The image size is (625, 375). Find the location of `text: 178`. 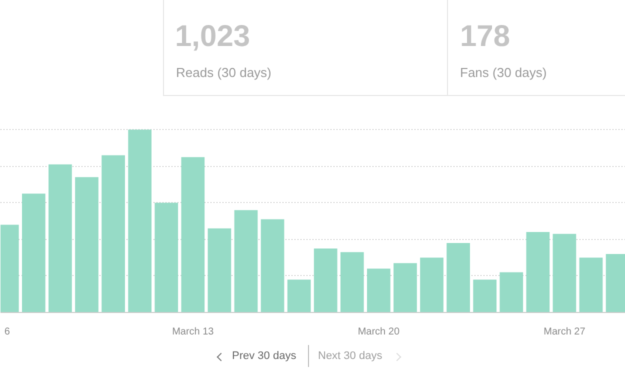

text: 178 is located at coordinates (485, 36).